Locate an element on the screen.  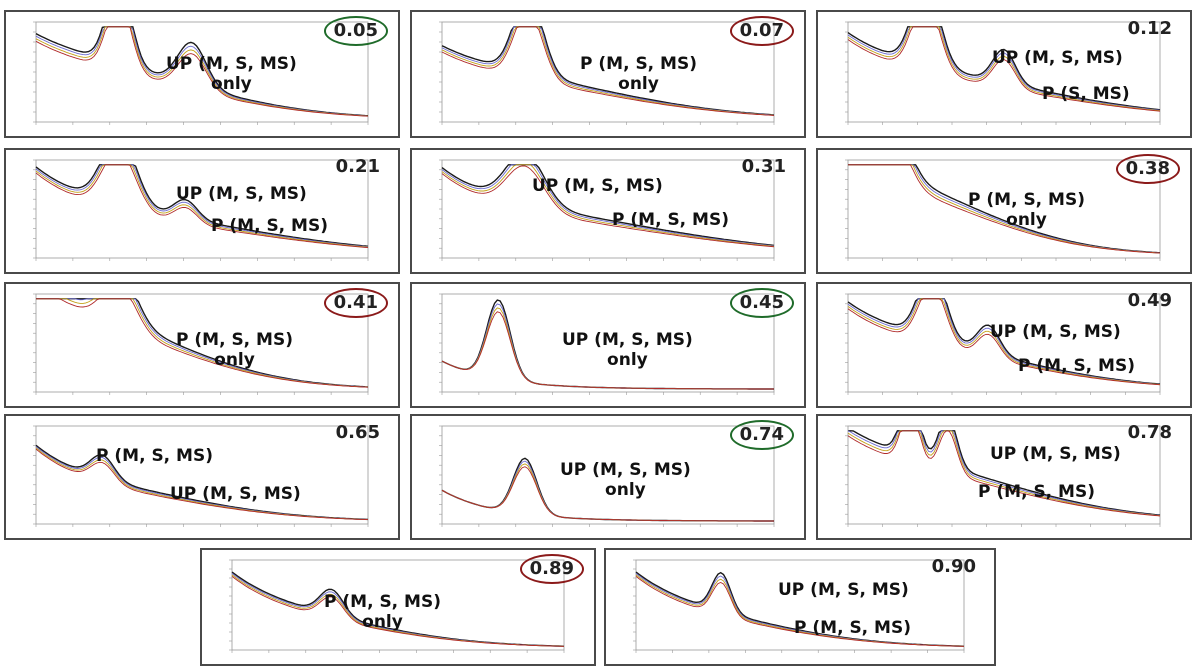
value-badge: 0.74 is located at coordinates (762, 435).